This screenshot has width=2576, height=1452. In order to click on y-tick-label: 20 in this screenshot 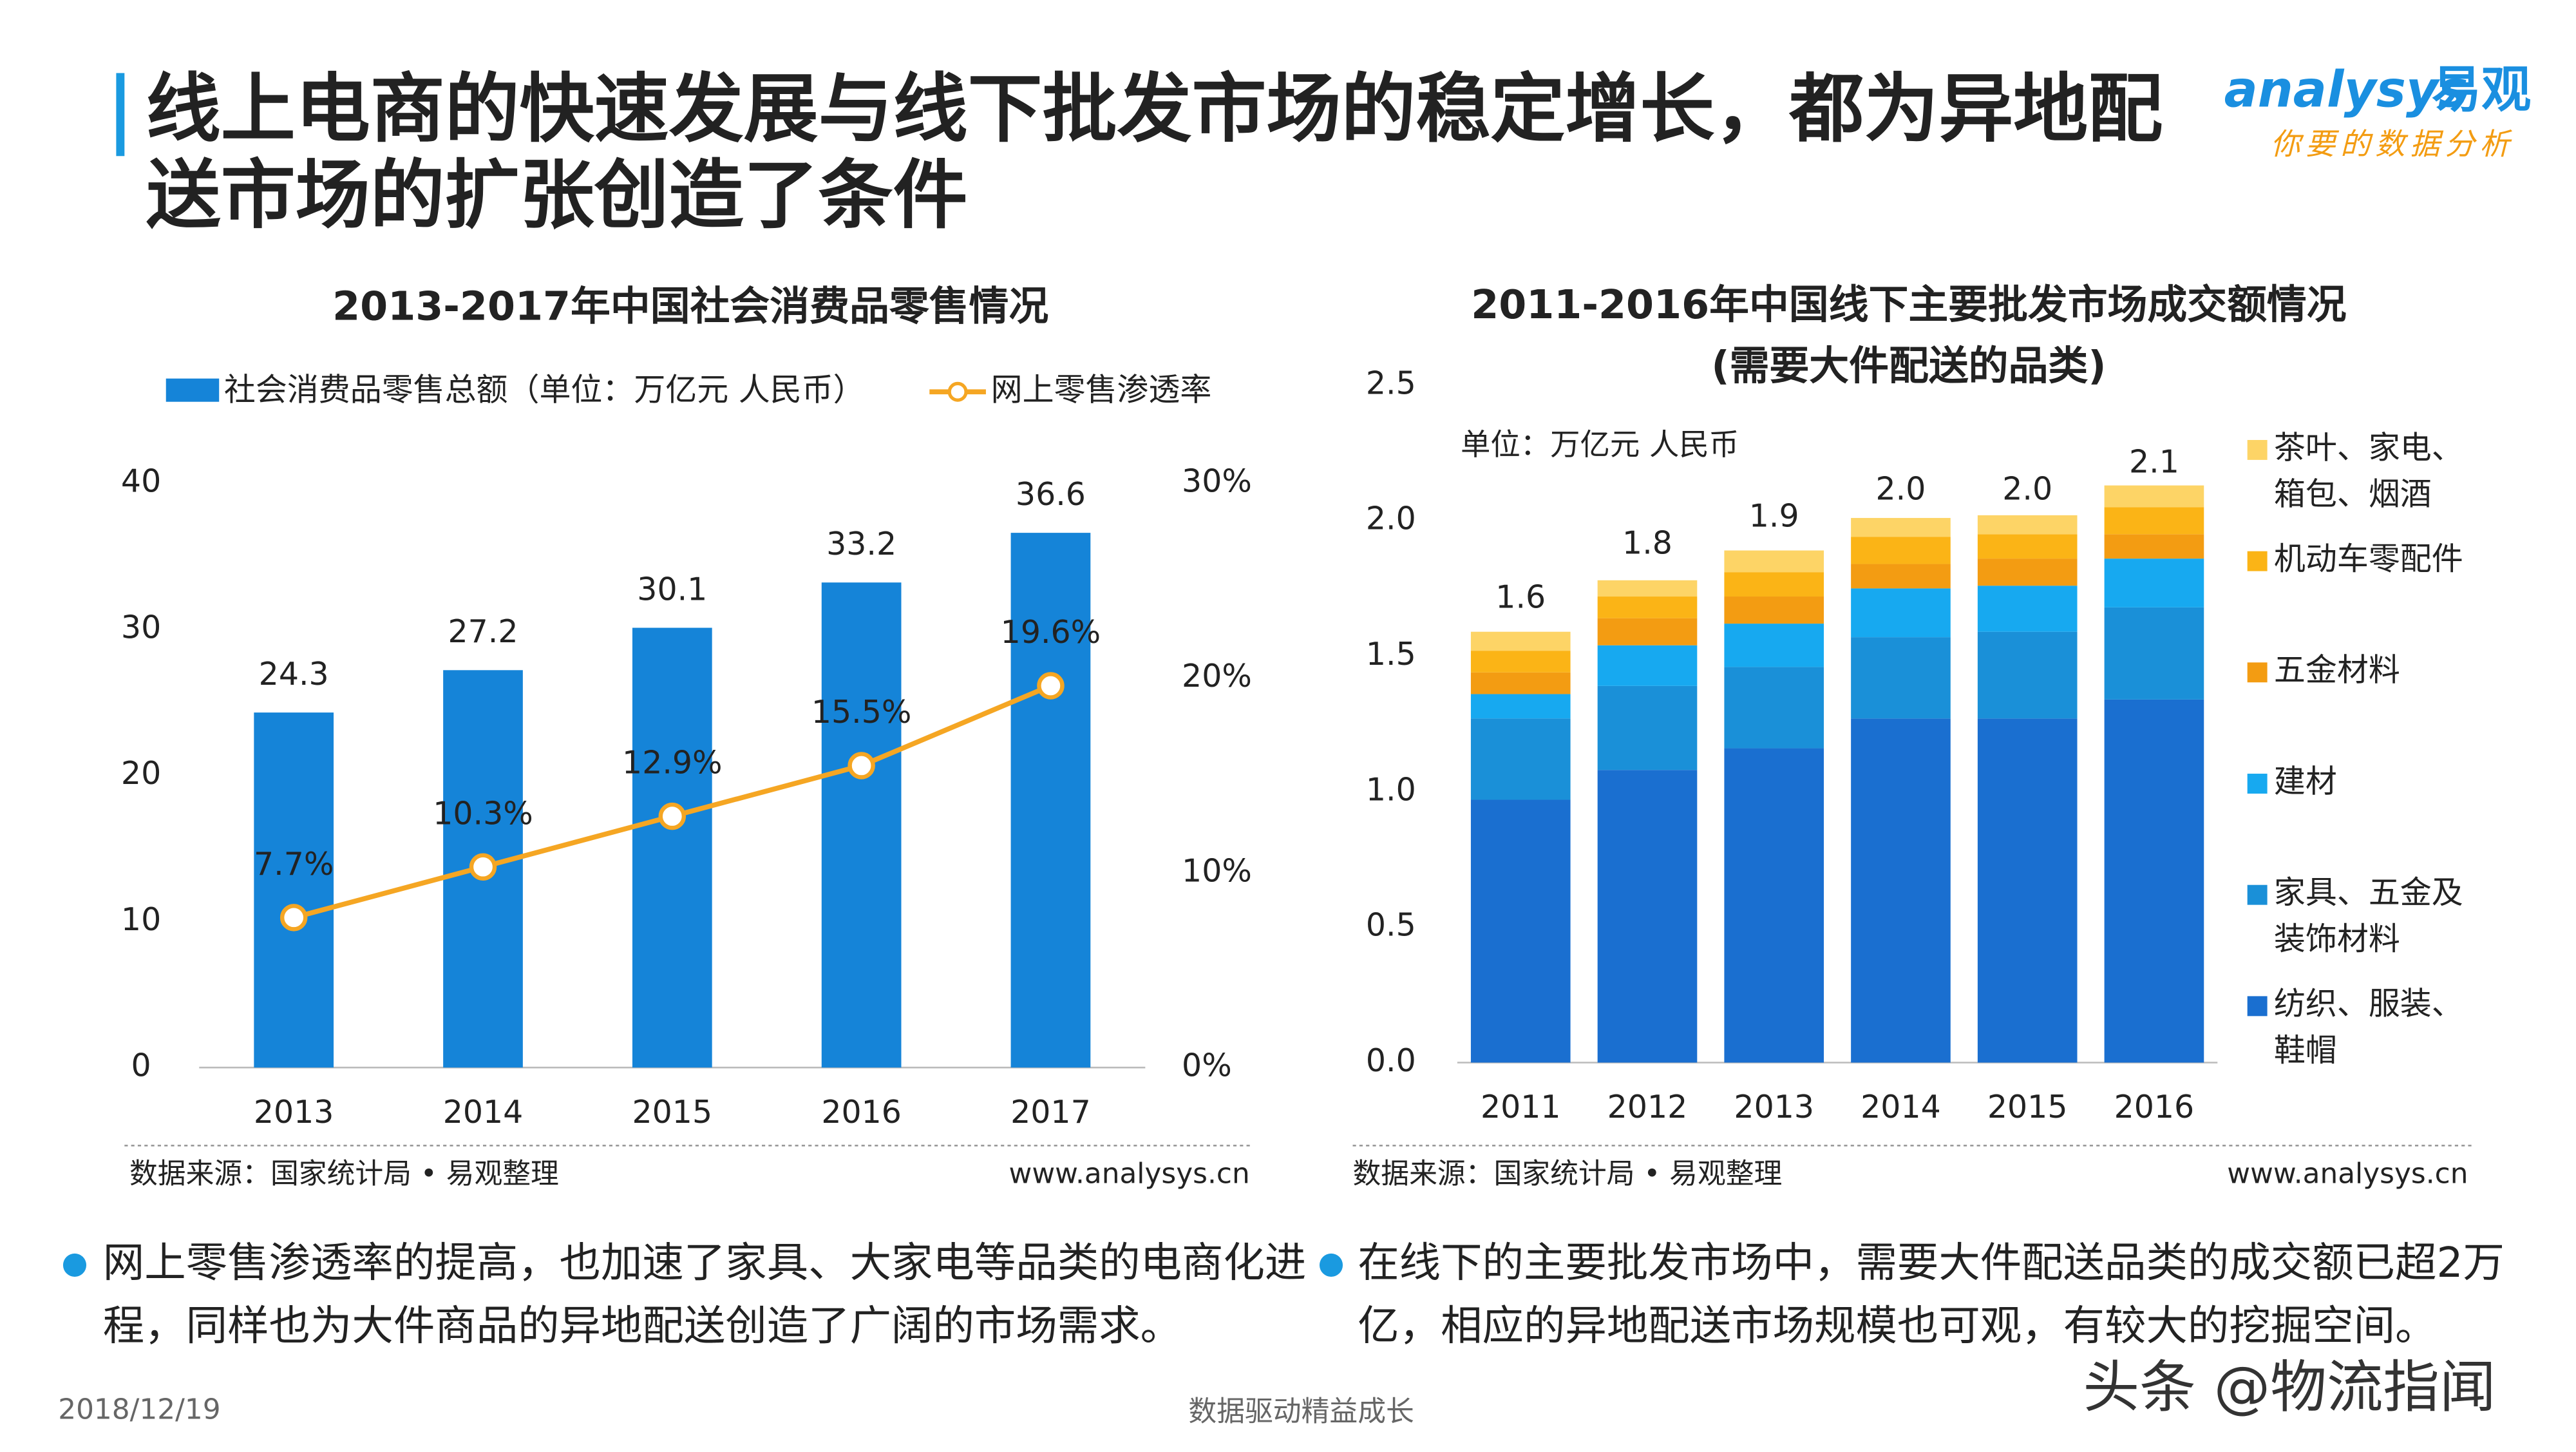, I will do `click(141, 773)`.